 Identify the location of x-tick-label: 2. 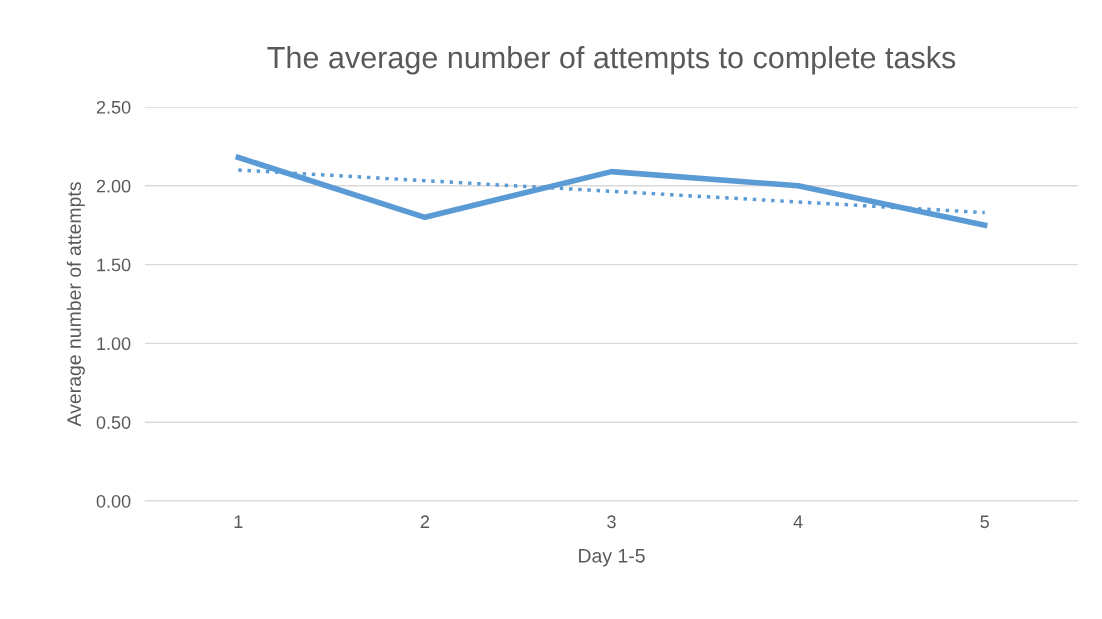
(425, 521).